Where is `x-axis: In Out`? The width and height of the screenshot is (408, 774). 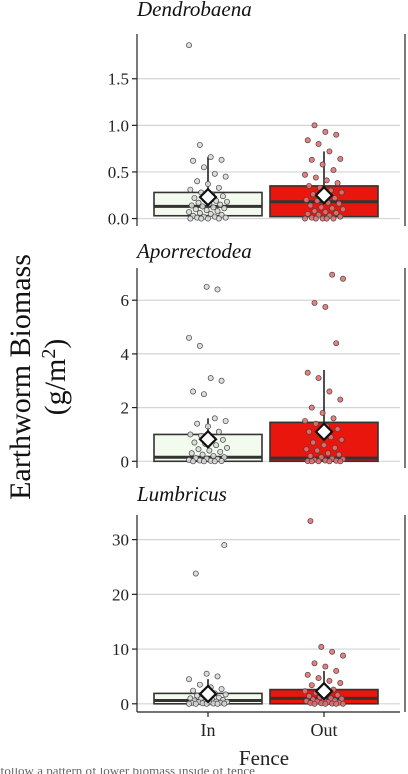
x-axis: In Out is located at coordinates (268, 725).